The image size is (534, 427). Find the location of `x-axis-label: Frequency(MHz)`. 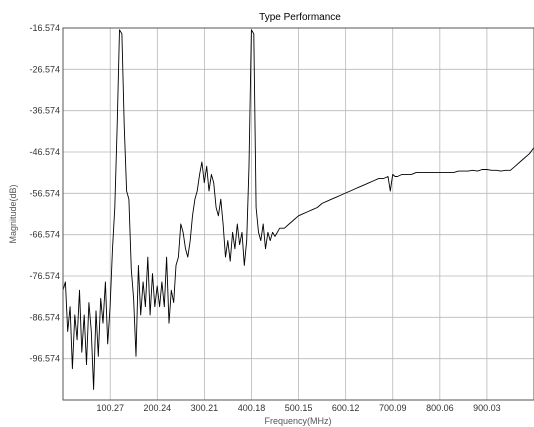

x-axis-label: Frequency(MHz) is located at coordinates (297, 421).